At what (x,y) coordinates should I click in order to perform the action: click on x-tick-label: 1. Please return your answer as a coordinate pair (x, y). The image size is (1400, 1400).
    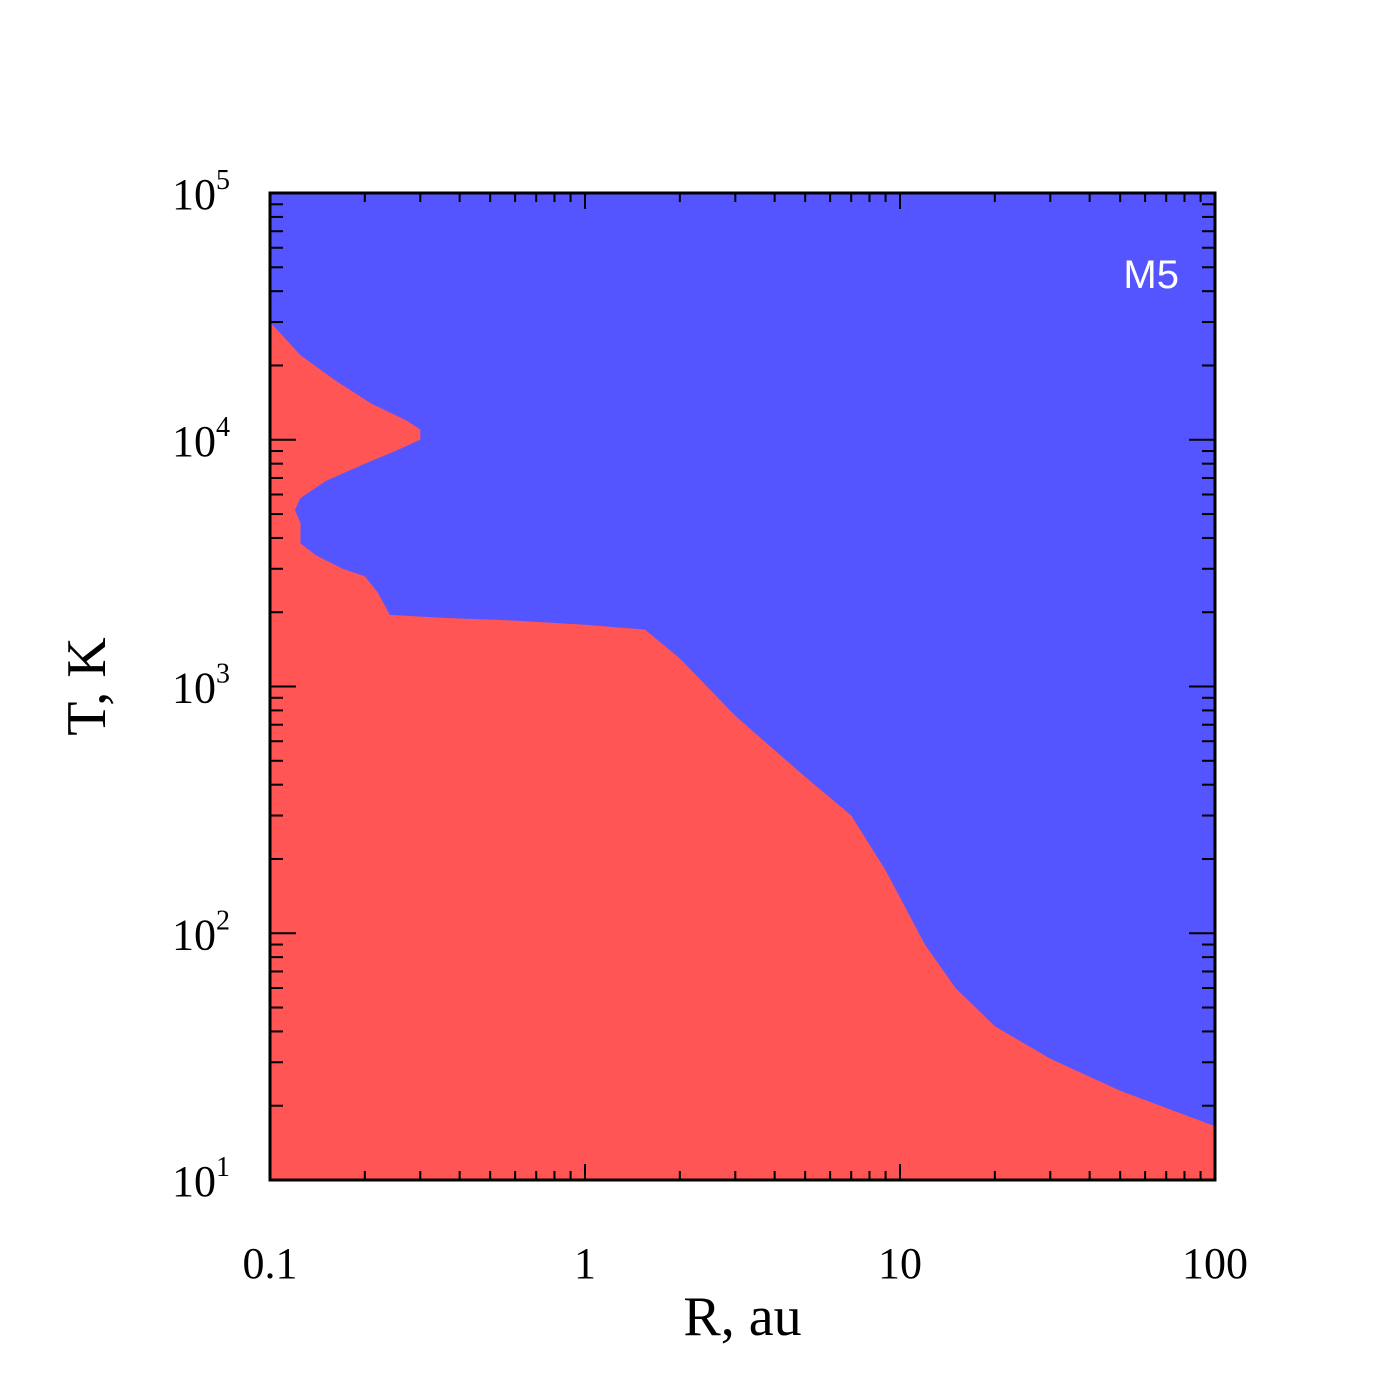
    Looking at the image, I should click on (585, 1263).